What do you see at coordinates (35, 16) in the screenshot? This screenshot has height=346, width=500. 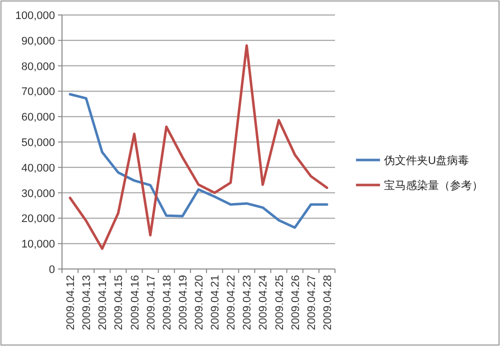 I see `y-tick-label: 100,000` at bounding box center [35, 16].